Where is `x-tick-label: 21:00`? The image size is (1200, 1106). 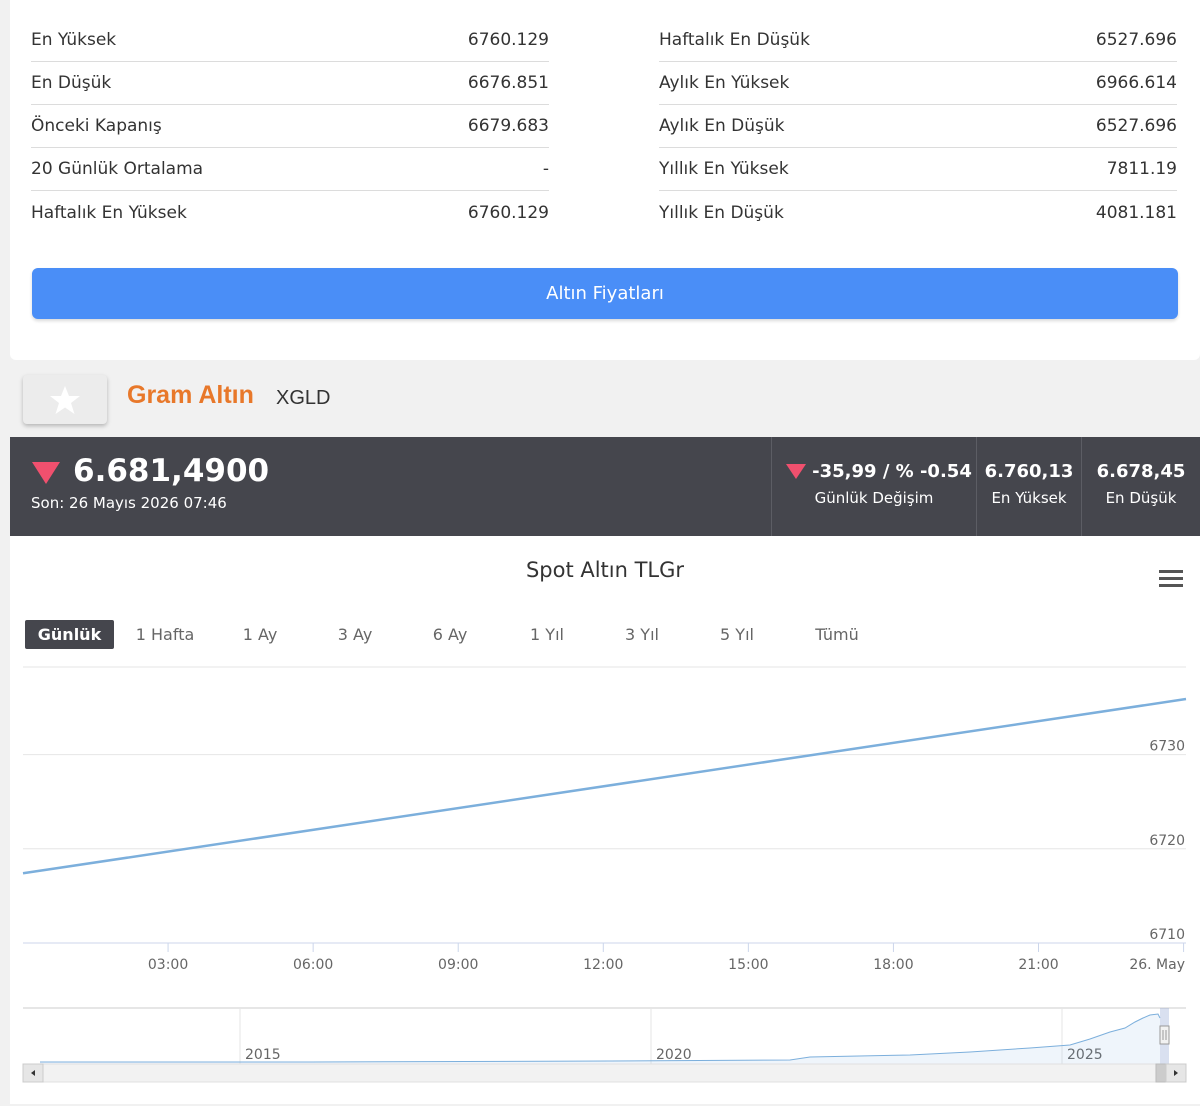 x-tick-label: 21:00 is located at coordinates (1038, 965).